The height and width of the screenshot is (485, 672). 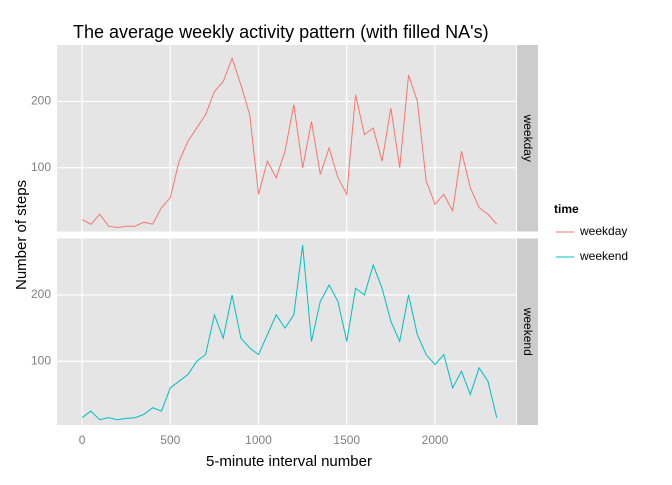 What do you see at coordinates (566, 209) in the screenshot?
I see `legend-title: time` at bounding box center [566, 209].